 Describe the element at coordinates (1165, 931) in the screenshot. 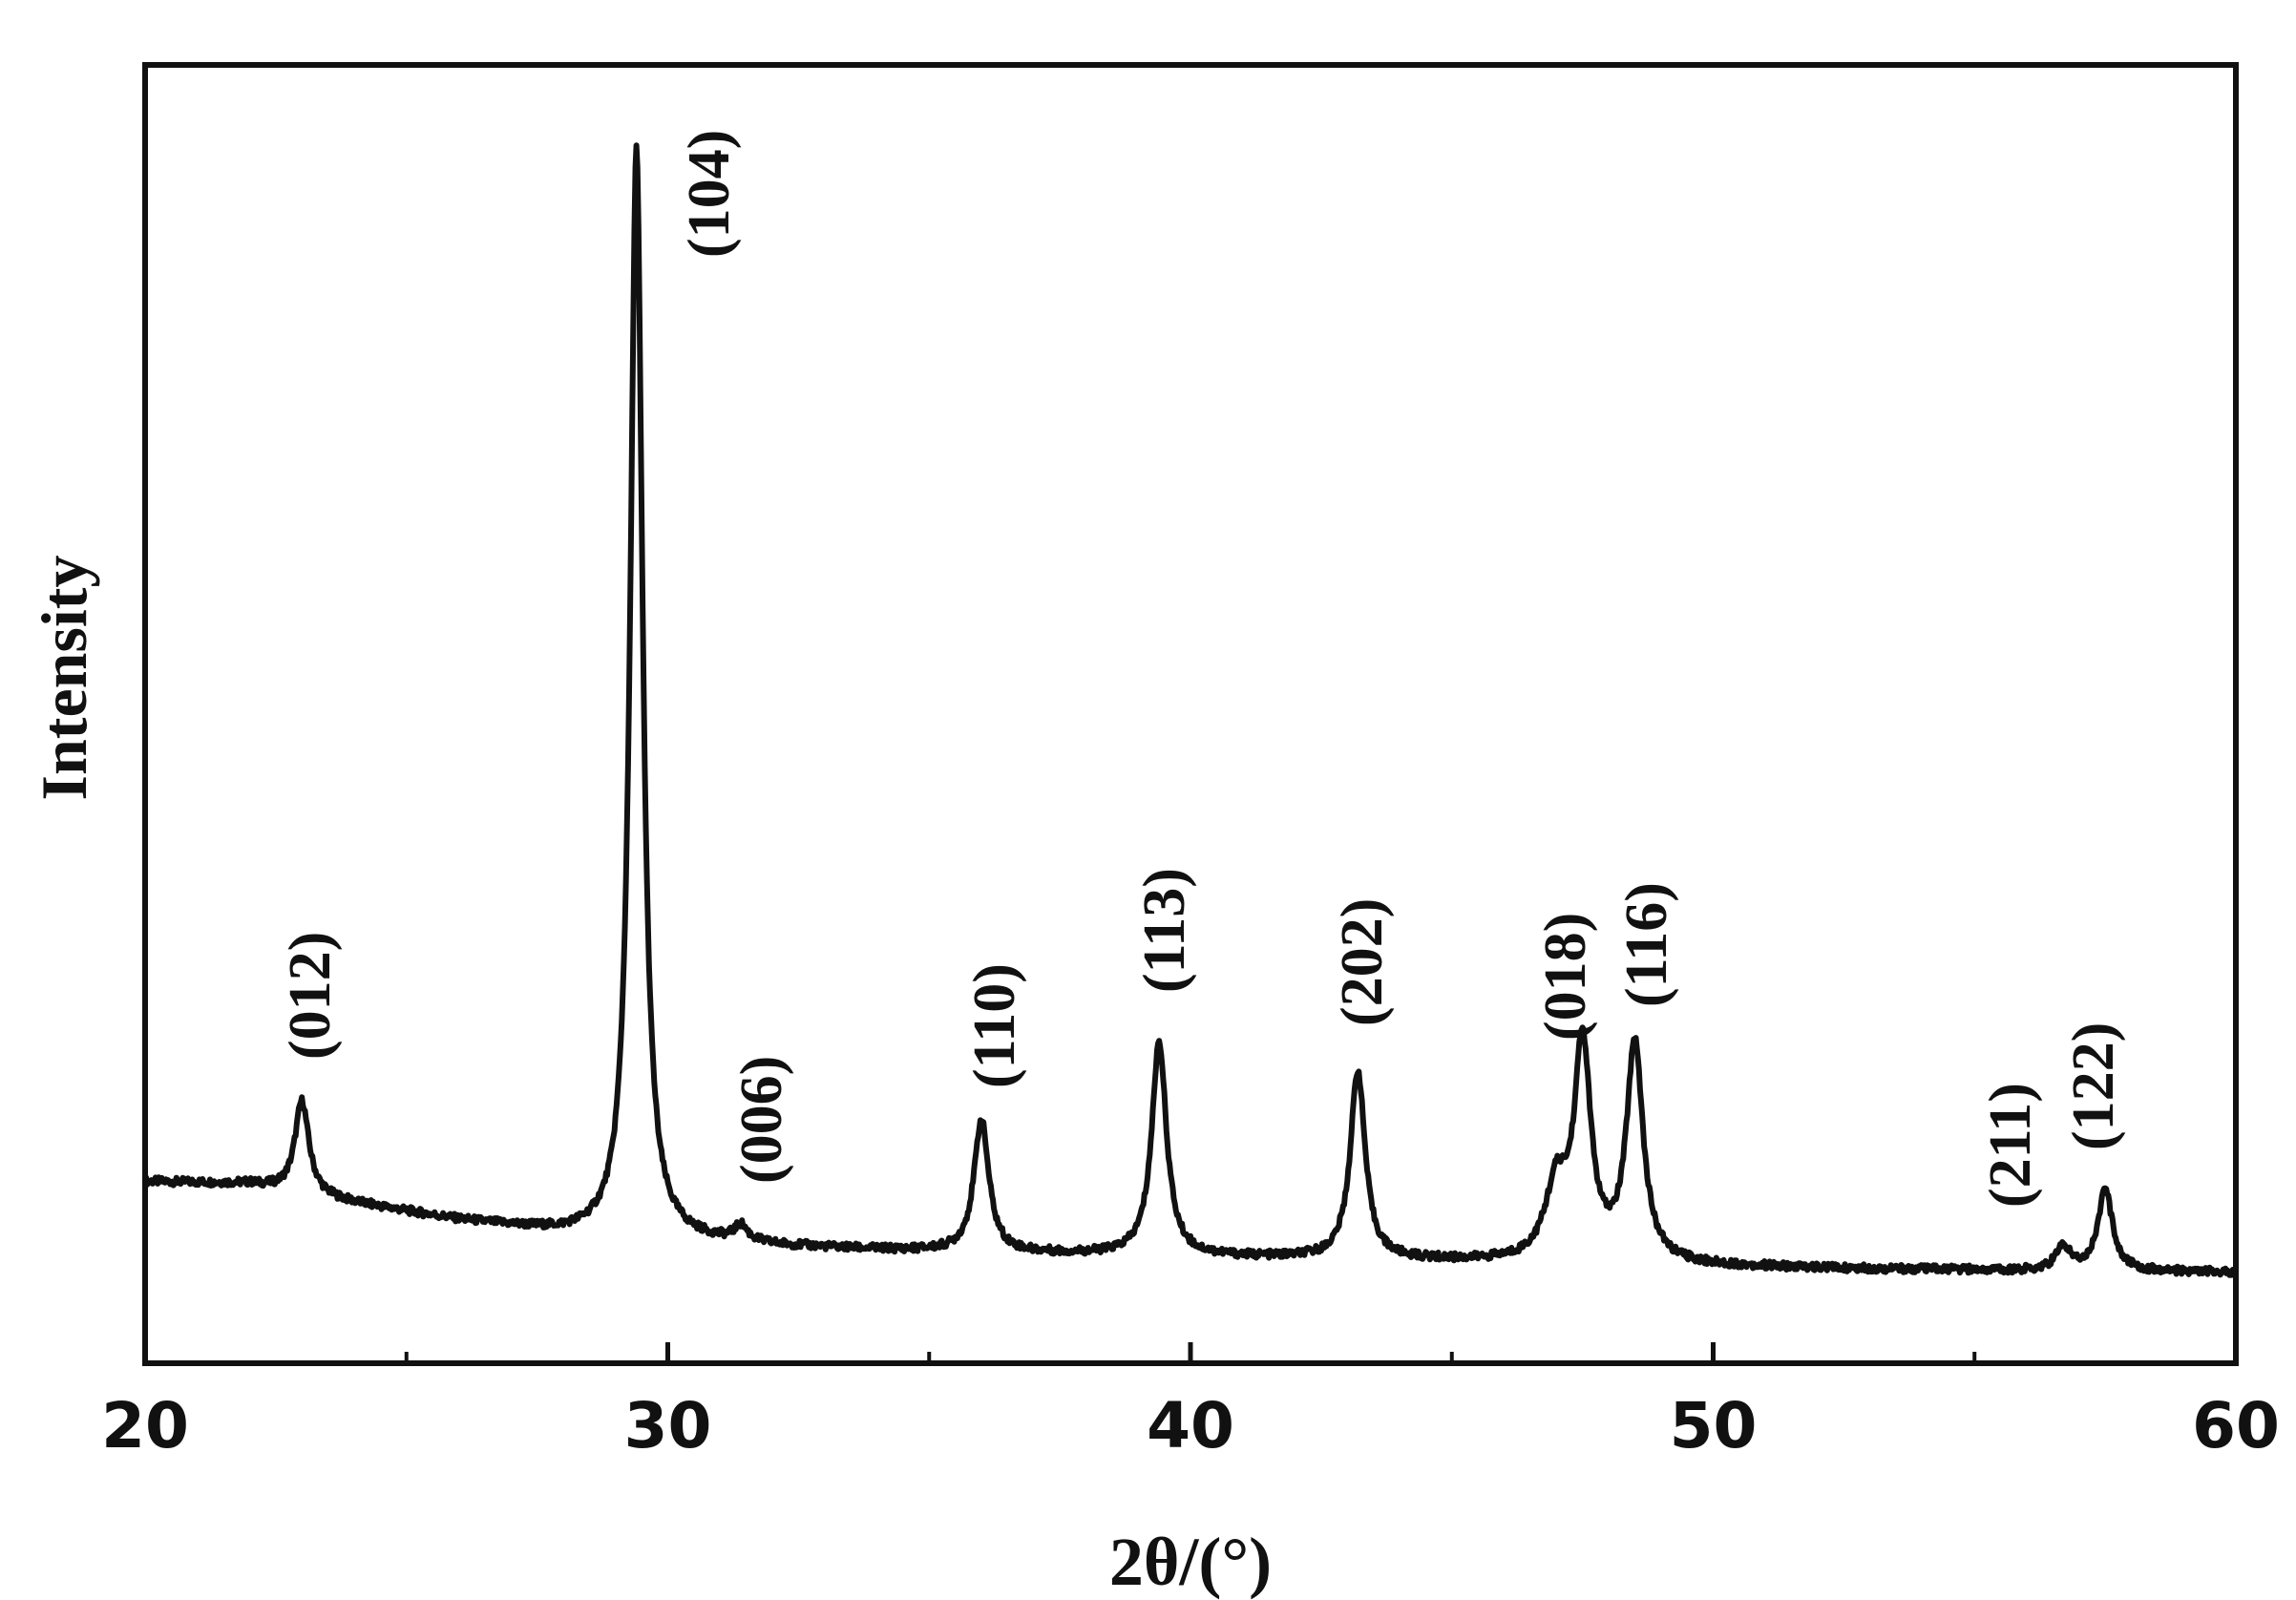

I see `peak-label: (113)` at that location.